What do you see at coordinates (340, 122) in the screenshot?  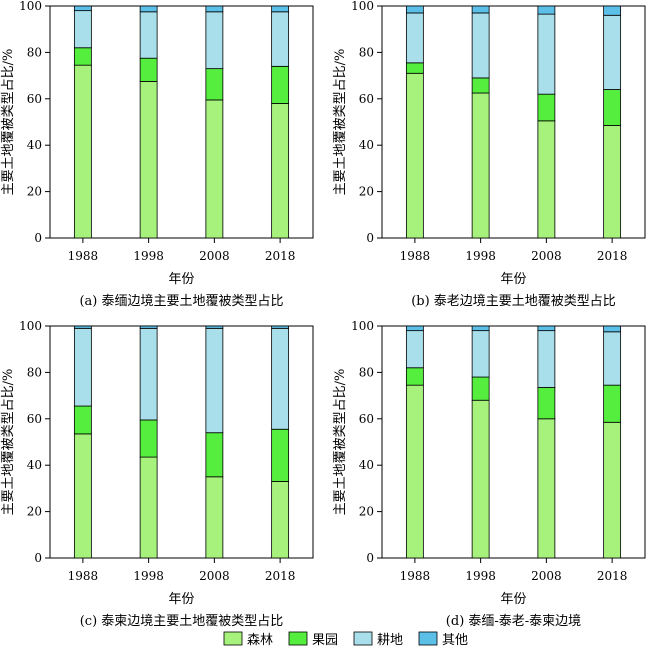 I see `y-axis-label: 主要土地覆被类型占比/%` at bounding box center [340, 122].